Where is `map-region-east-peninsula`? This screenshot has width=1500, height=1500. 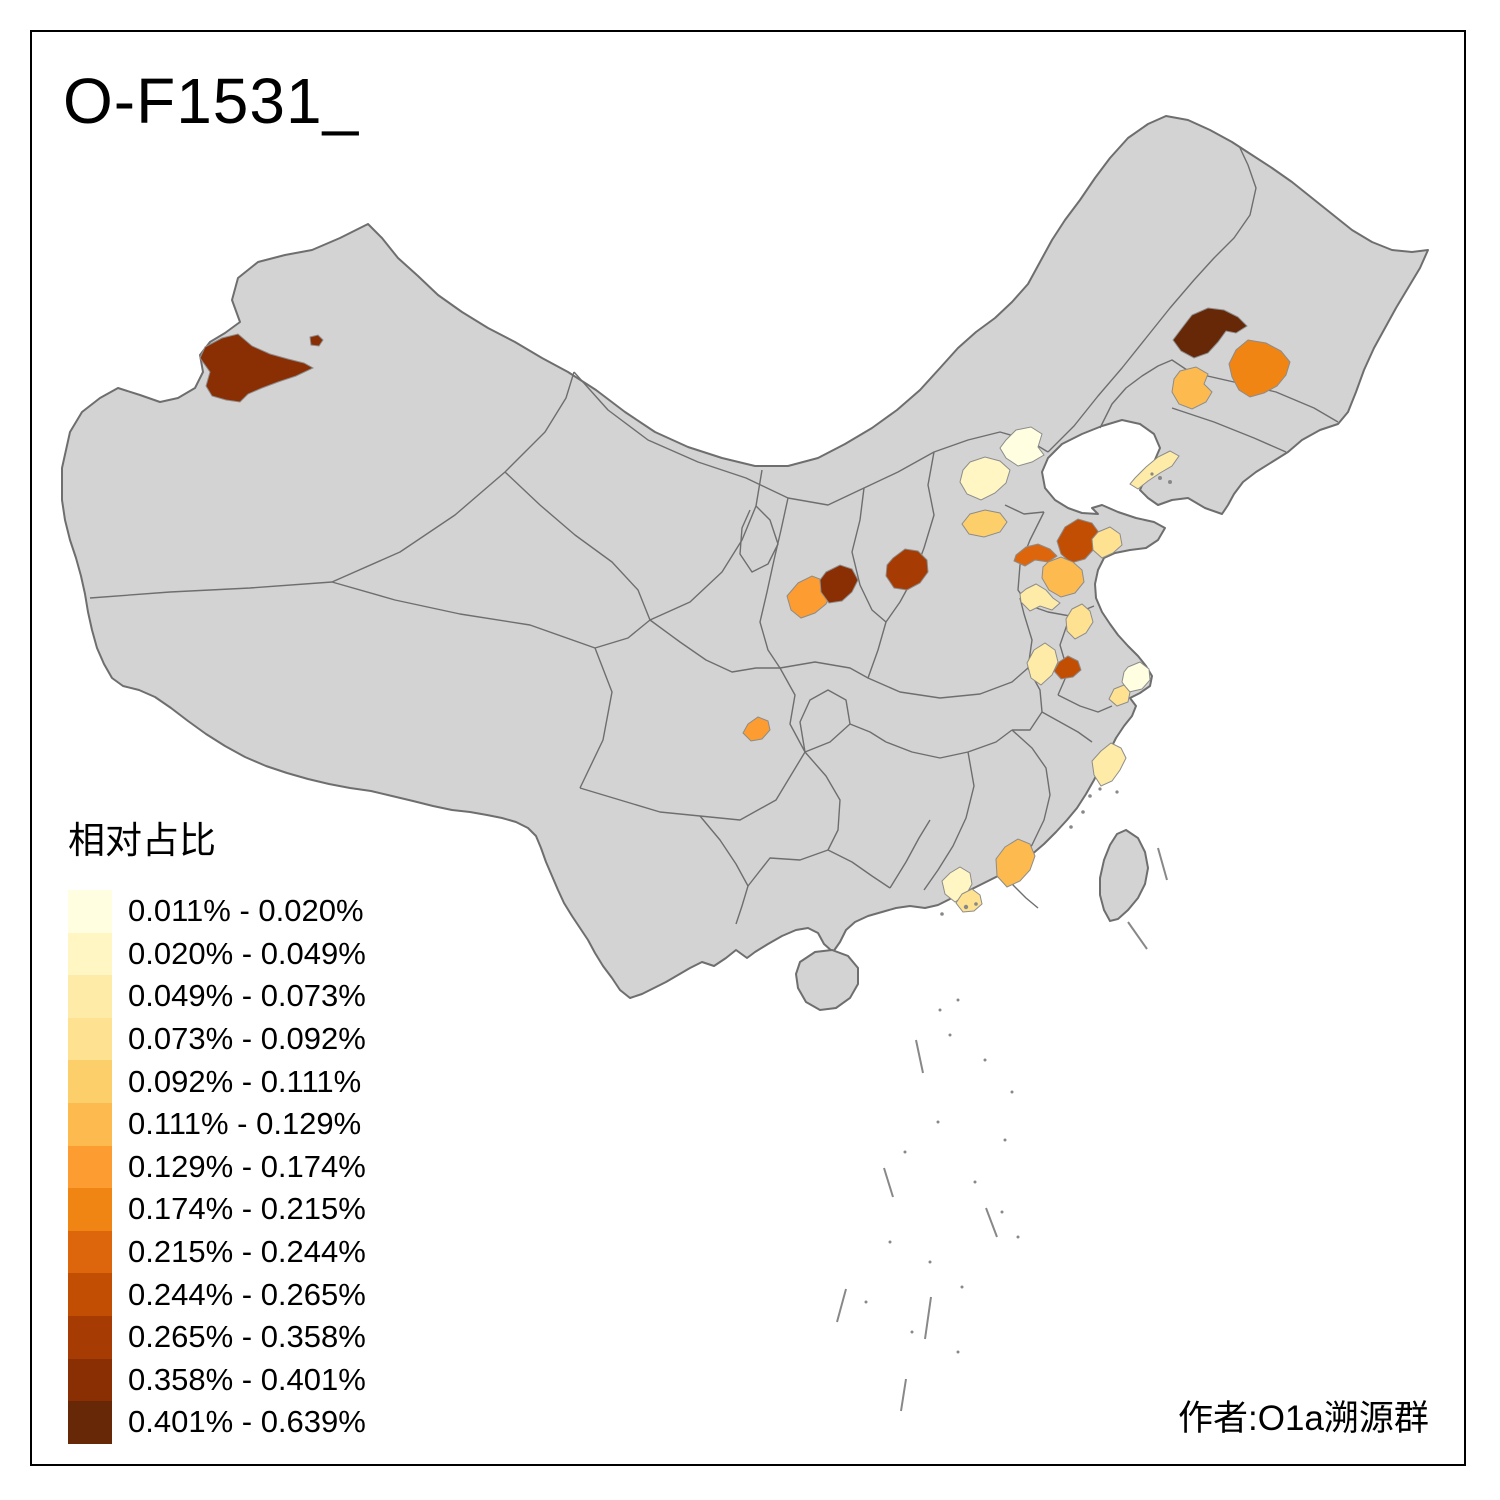 map-region-east-peninsula is located at coordinates (1107, 542).